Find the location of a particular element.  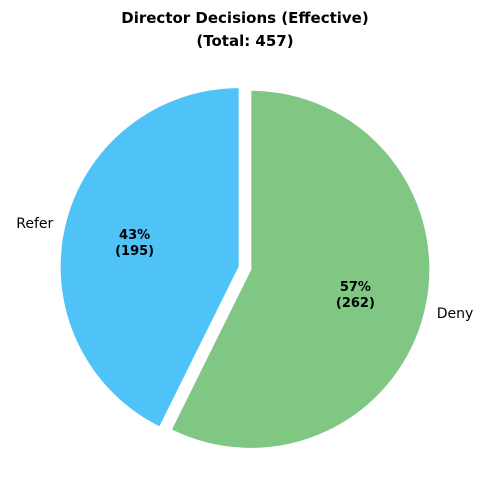

slice-percent-refer: 43% is located at coordinates (134, 235).